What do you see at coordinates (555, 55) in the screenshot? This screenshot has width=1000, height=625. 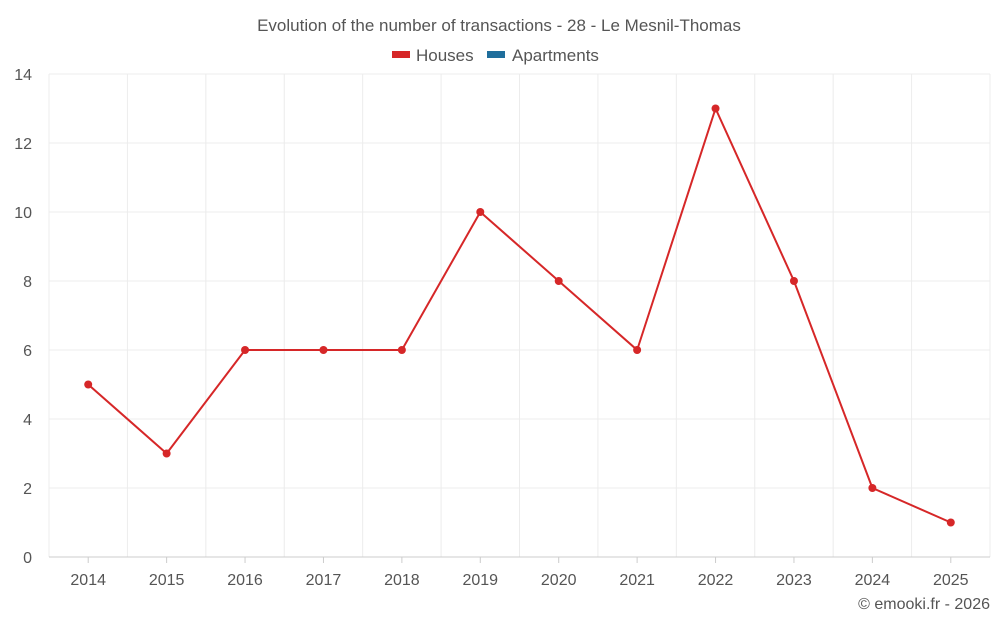 I see `legend-label-apartments: Apartments` at bounding box center [555, 55].